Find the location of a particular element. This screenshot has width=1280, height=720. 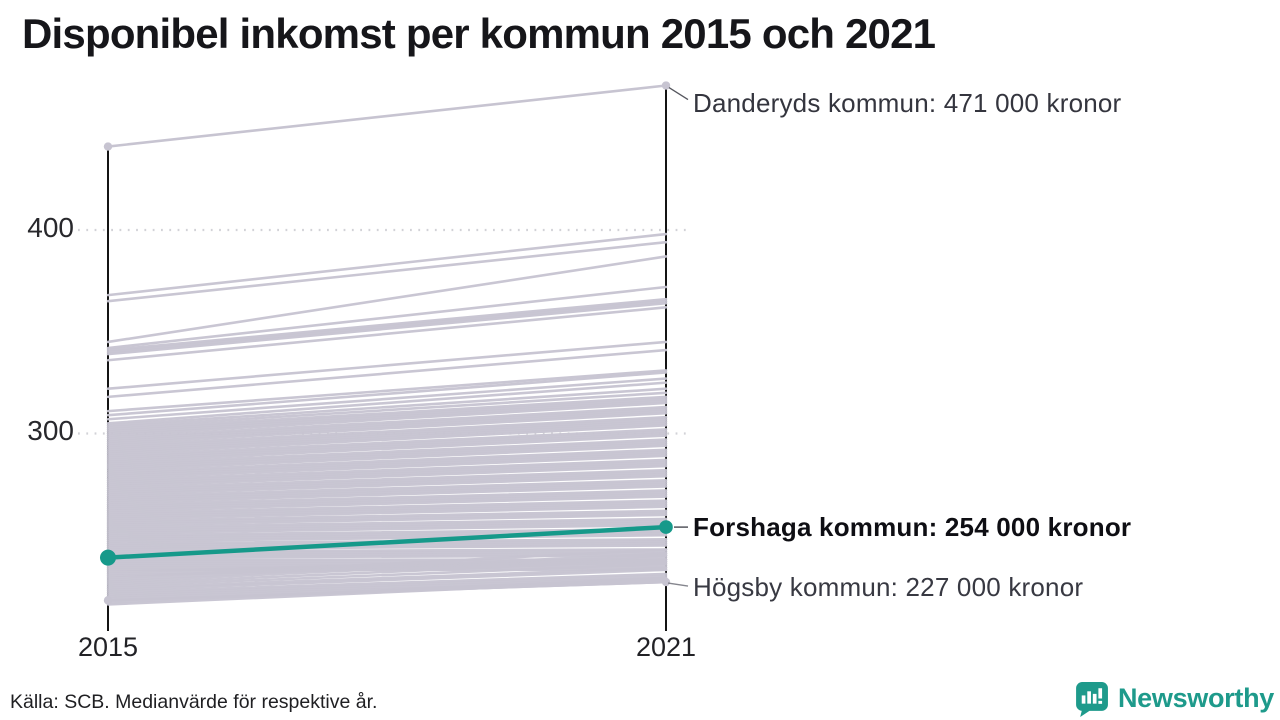

x-axis-tick-2021: 2021 is located at coordinates (666, 647).